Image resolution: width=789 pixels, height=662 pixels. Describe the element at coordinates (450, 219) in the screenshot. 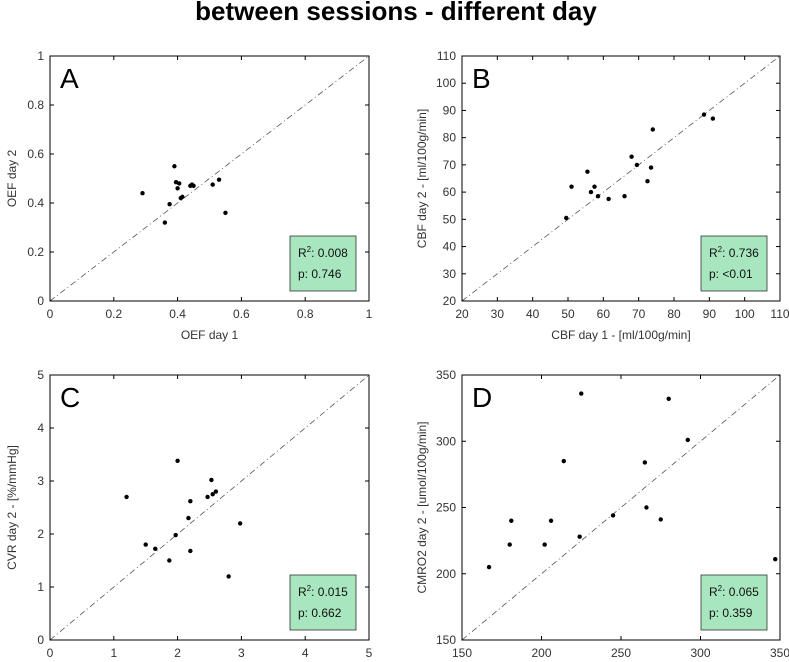

I see `panel-b-y-tick-label: 50` at that location.